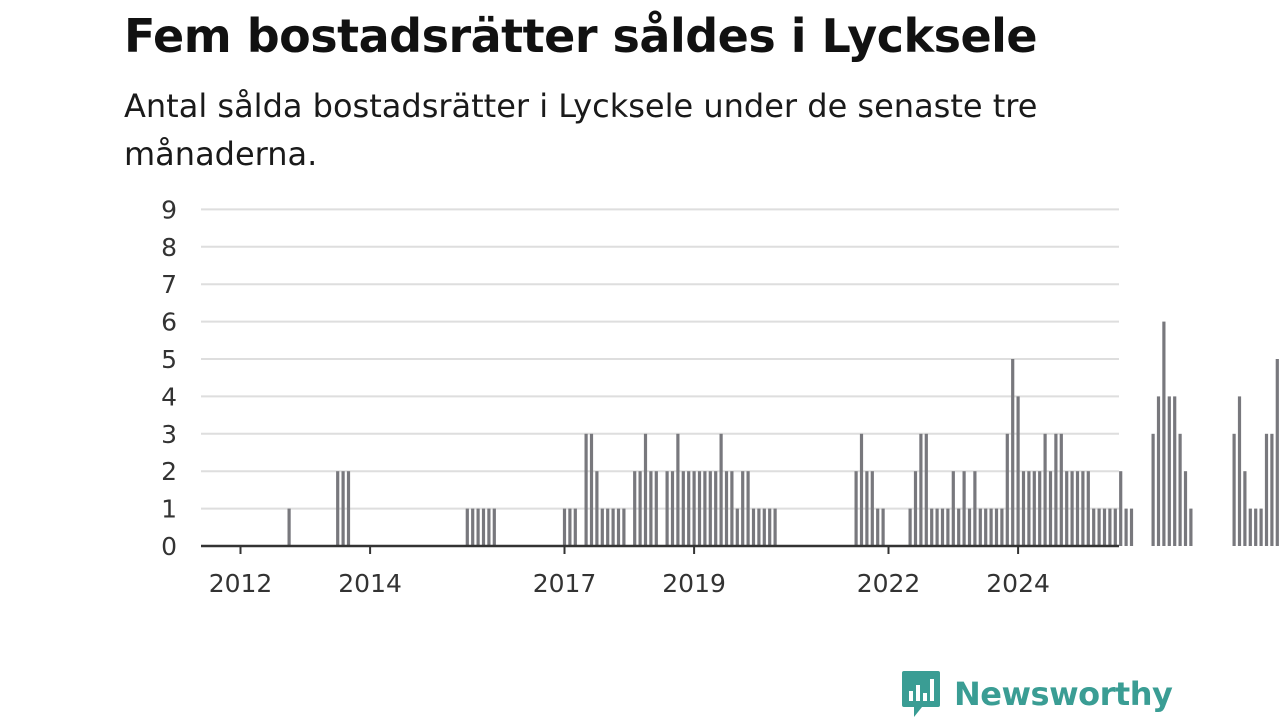  What do you see at coordinates (581, 36) in the screenshot?
I see `chart-title: Fem bostadsrätter såldes i Lycksele` at bounding box center [581, 36].